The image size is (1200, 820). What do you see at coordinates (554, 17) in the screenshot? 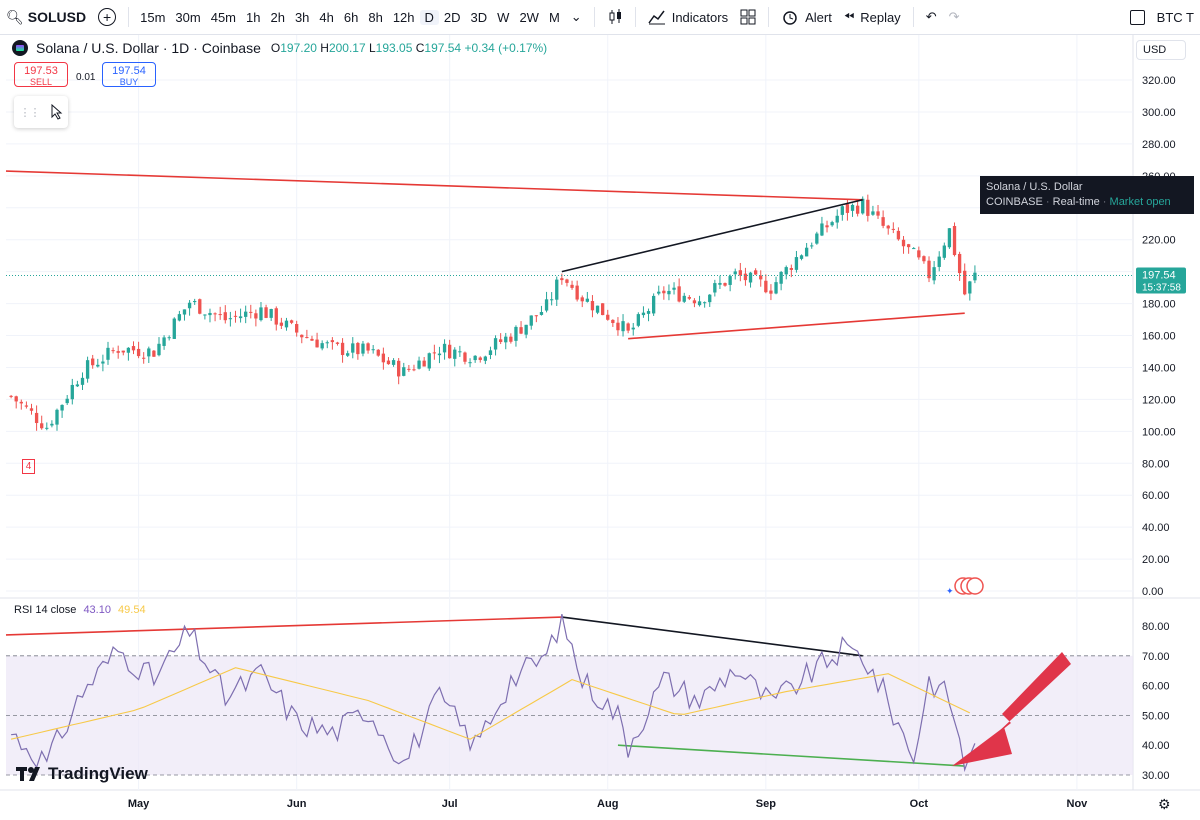
I see `timeframe-M: M` at bounding box center [554, 17].